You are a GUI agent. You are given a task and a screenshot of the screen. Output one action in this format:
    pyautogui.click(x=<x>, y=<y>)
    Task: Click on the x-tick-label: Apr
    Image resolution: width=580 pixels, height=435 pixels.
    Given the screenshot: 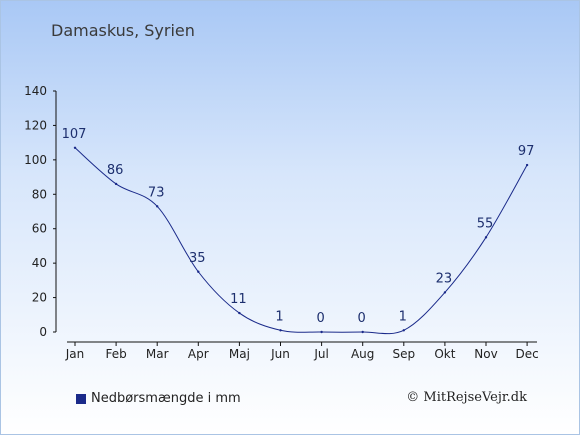 What is the action you would take?
    pyautogui.click(x=198, y=354)
    